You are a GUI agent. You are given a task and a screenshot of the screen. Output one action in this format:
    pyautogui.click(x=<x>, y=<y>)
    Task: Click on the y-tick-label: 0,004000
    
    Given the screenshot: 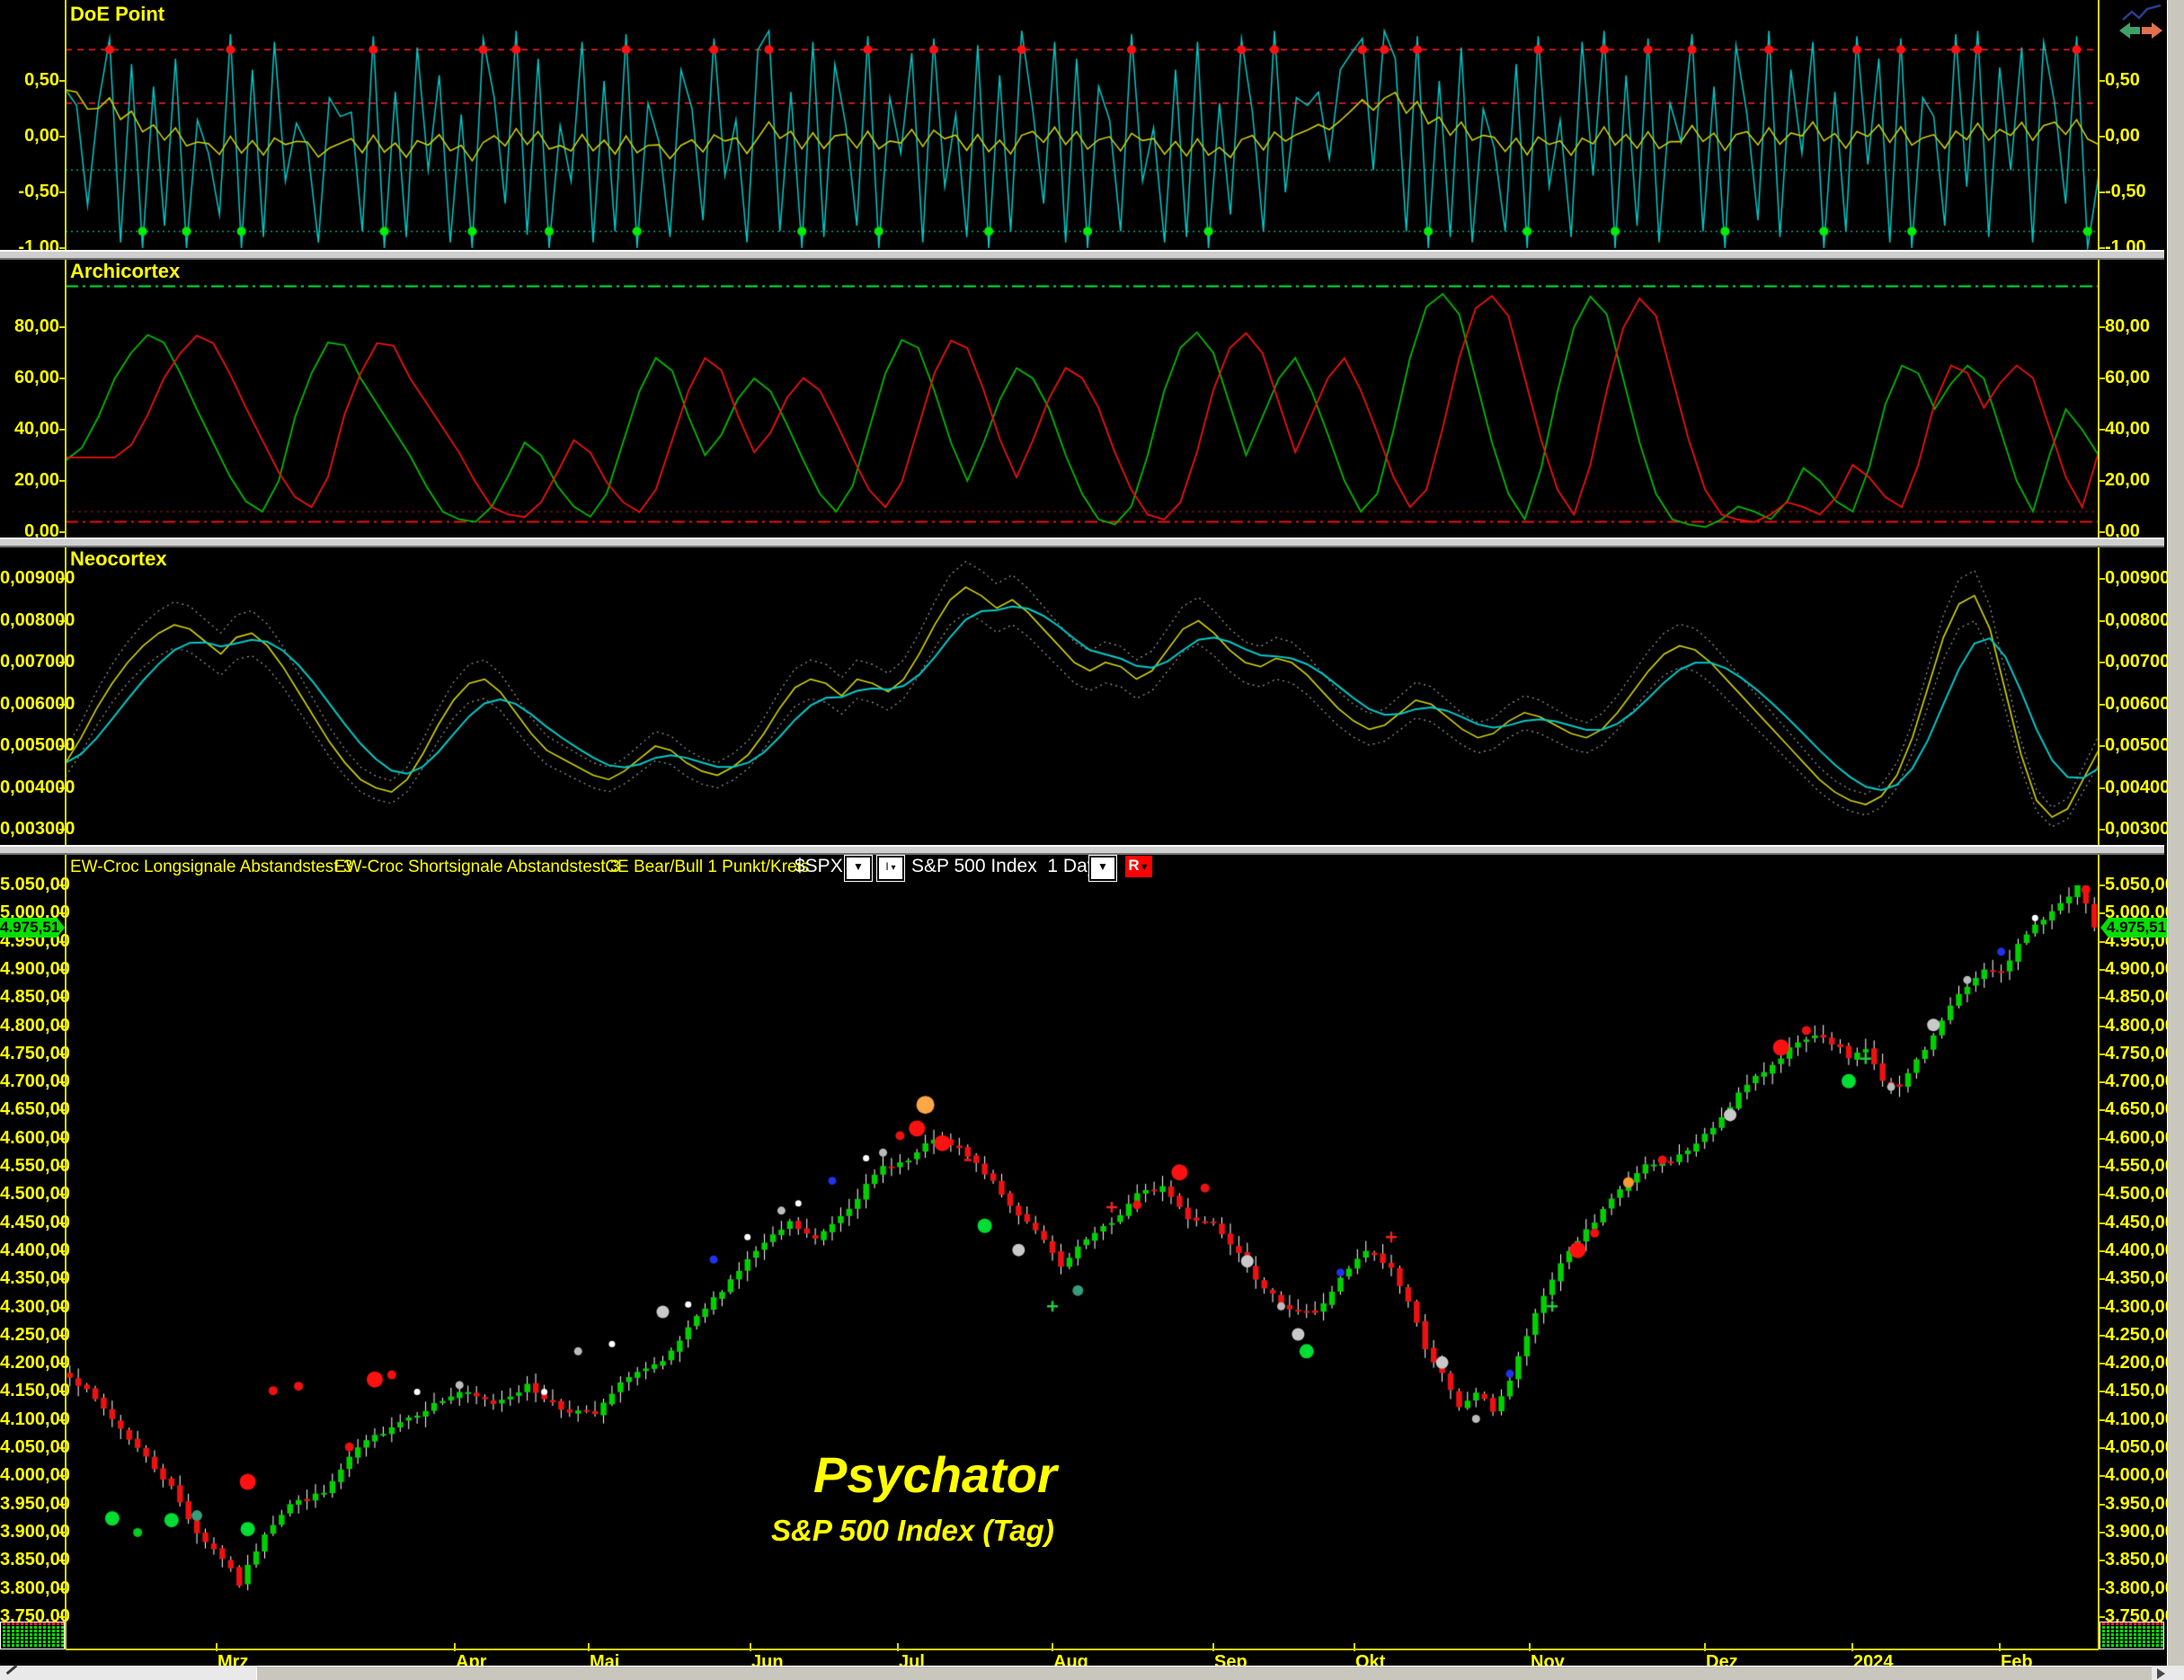 What is the action you would take?
    pyautogui.click(x=38, y=787)
    